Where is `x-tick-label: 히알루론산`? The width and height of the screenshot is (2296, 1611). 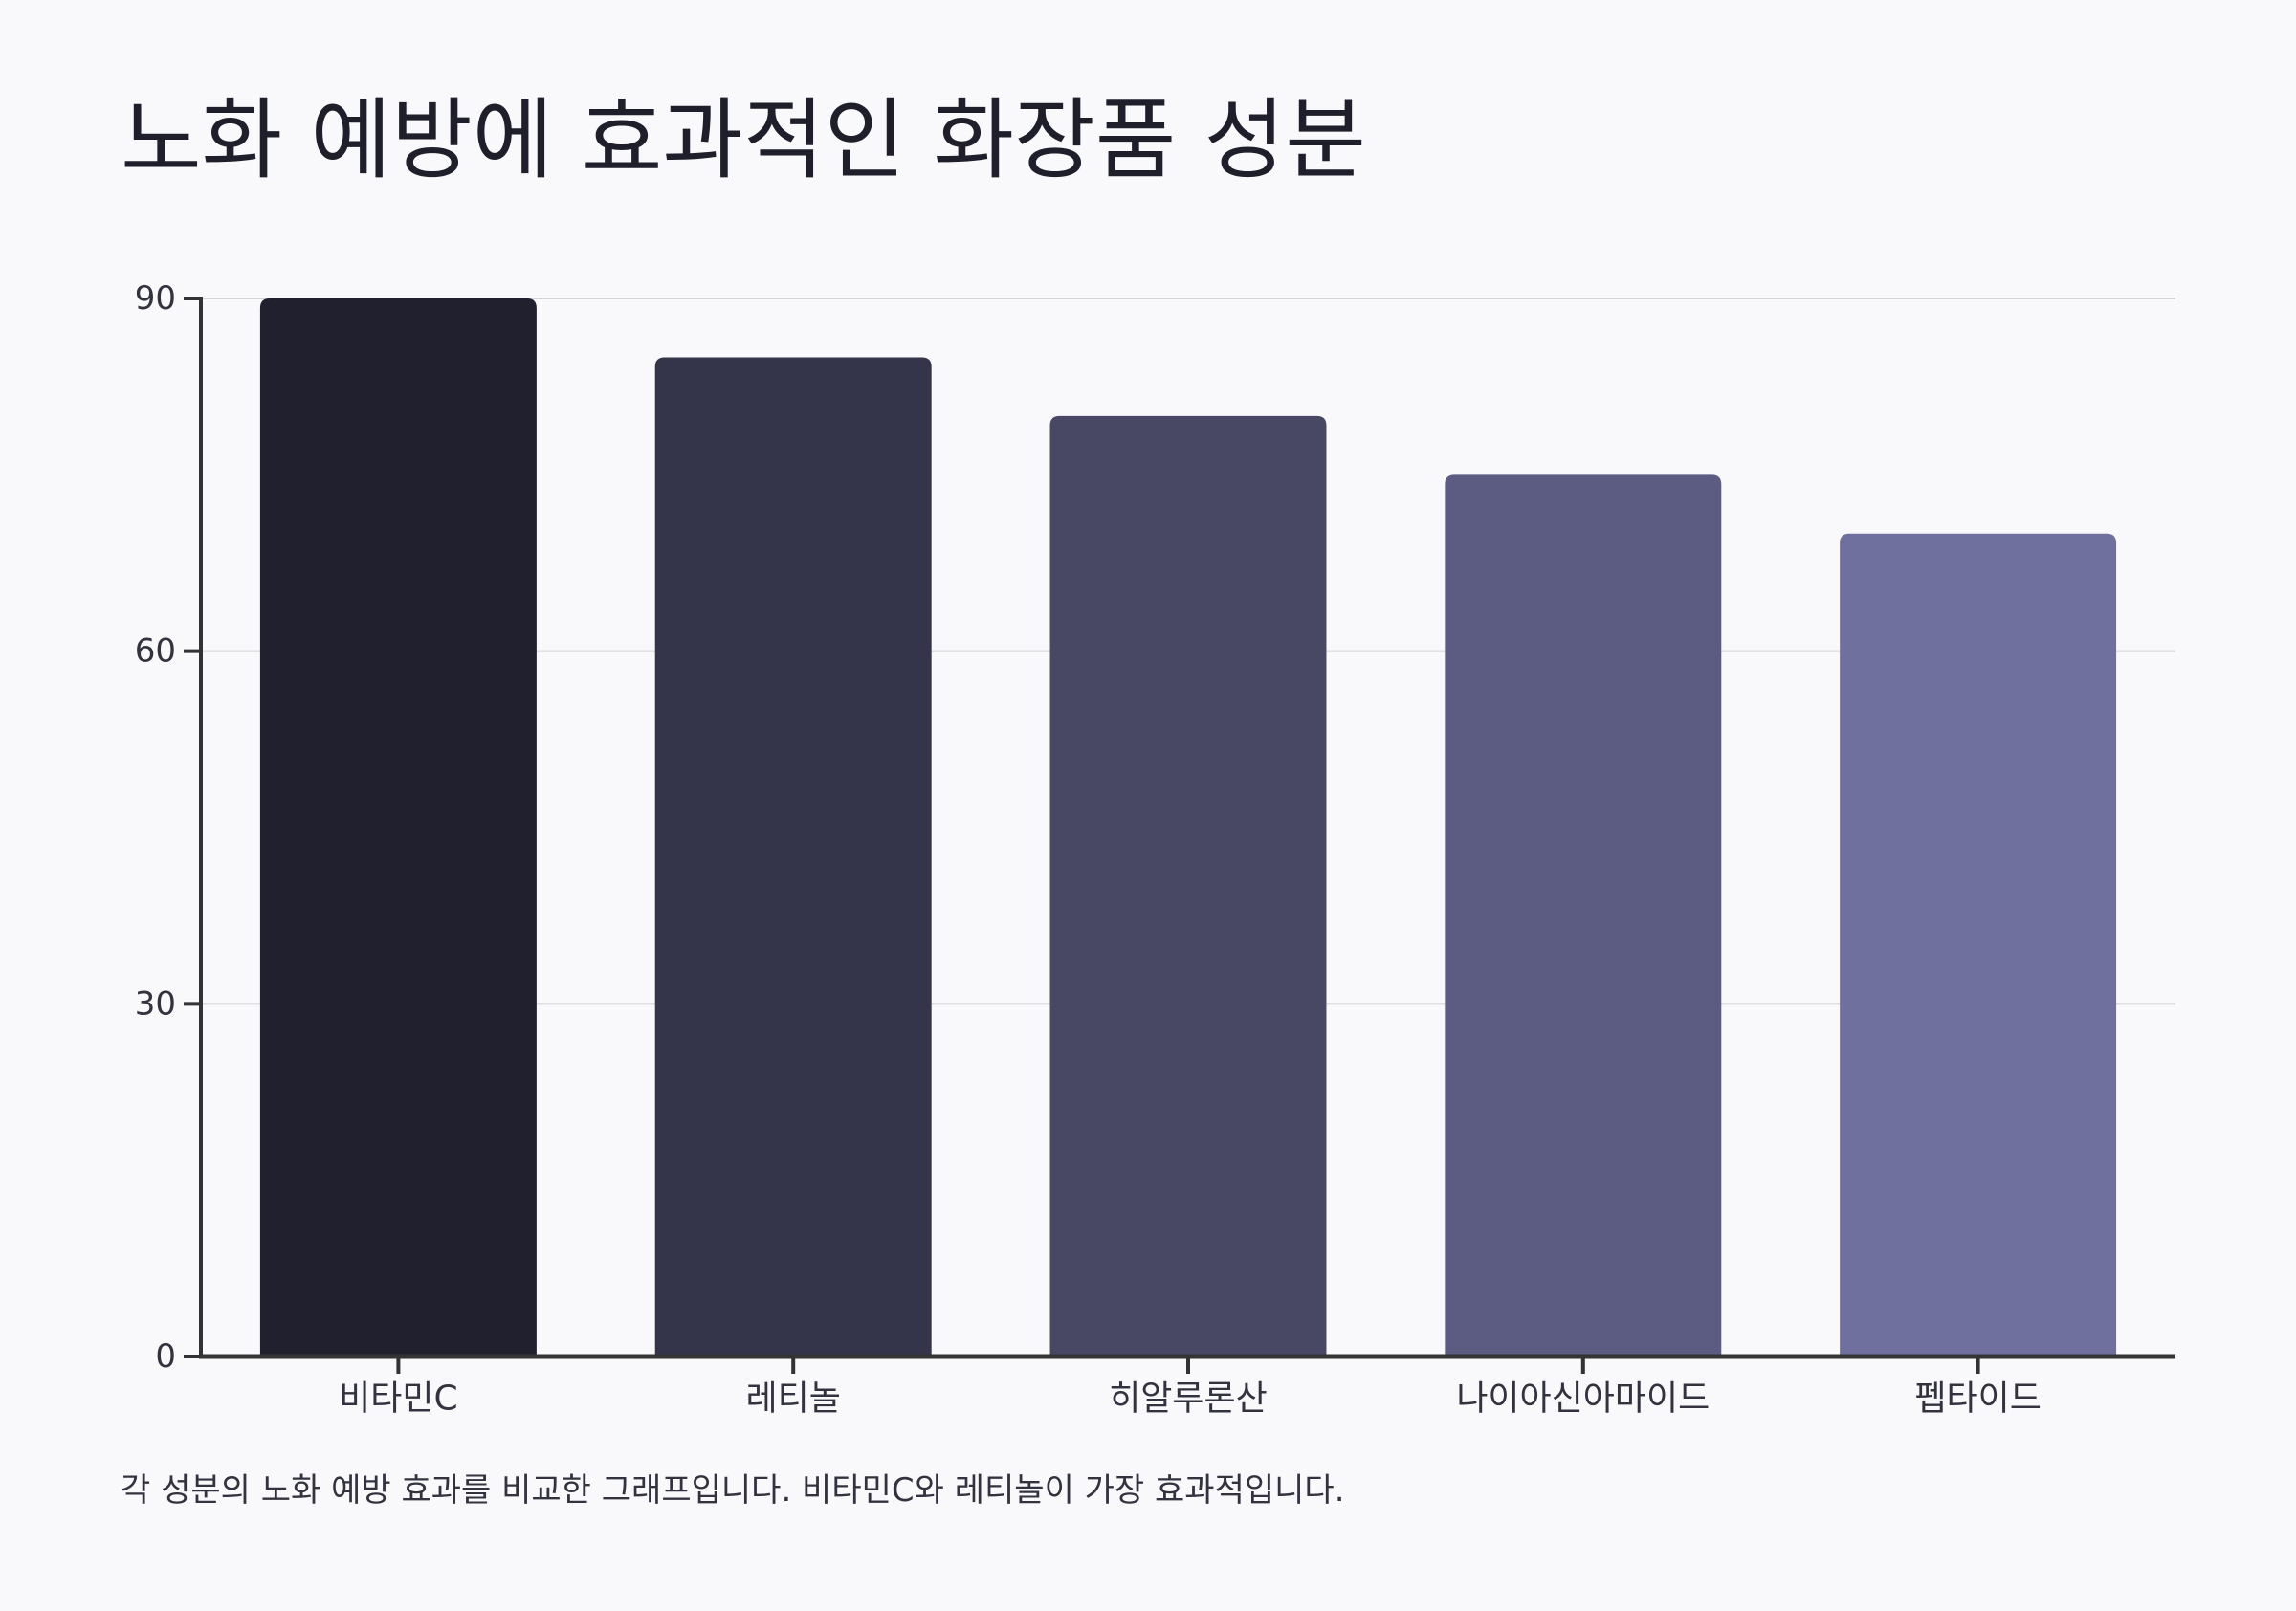
x-tick-label: 히알루론산 is located at coordinates (1188, 1399).